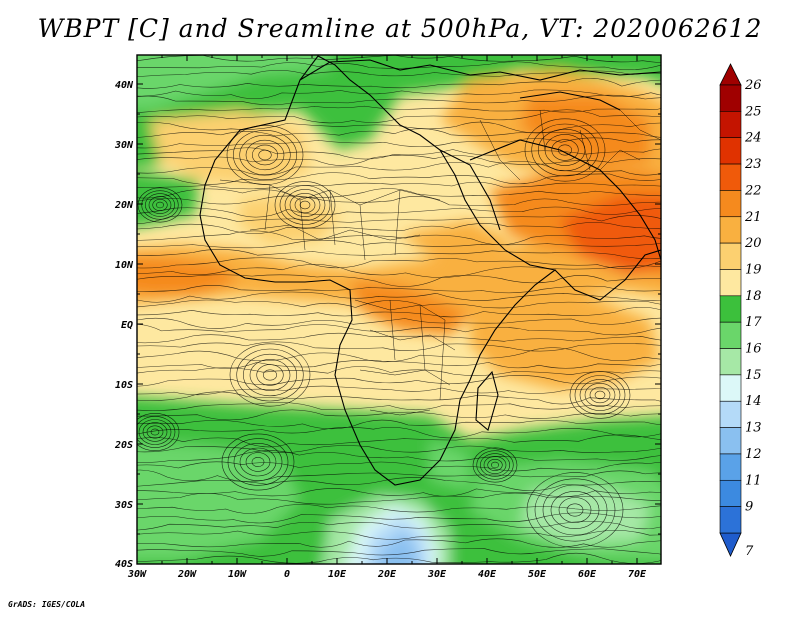 The height and width of the screenshot is (618, 800). Describe the element at coordinates (753, 322) in the screenshot. I see `colorbar-label: 17` at that location.